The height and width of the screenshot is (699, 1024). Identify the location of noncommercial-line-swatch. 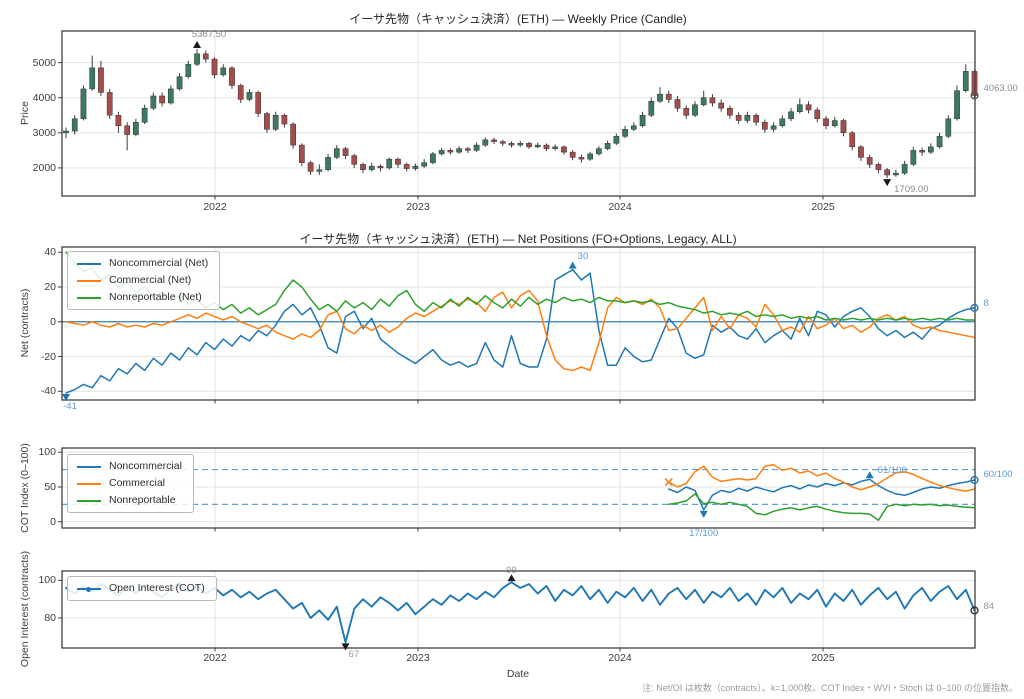
(89, 466).